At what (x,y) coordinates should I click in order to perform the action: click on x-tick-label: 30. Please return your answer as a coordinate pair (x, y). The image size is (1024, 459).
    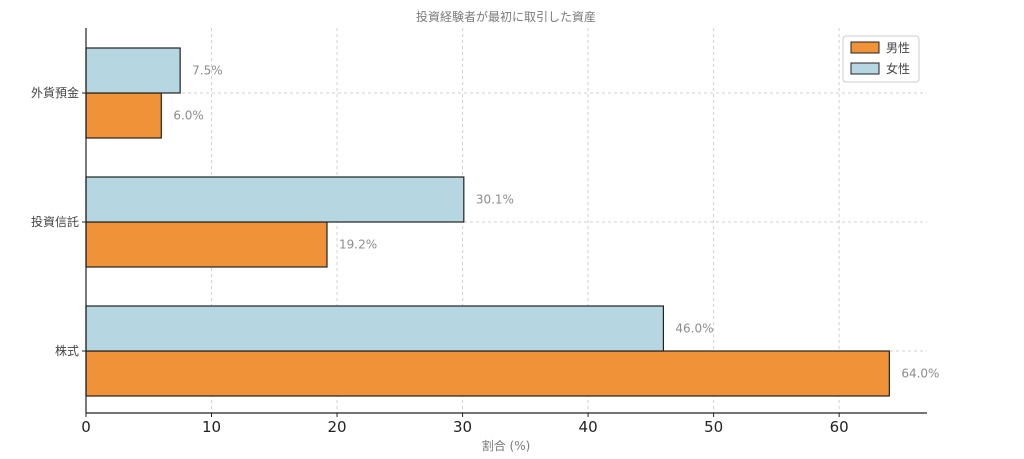
    Looking at the image, I should click on (462, 427).